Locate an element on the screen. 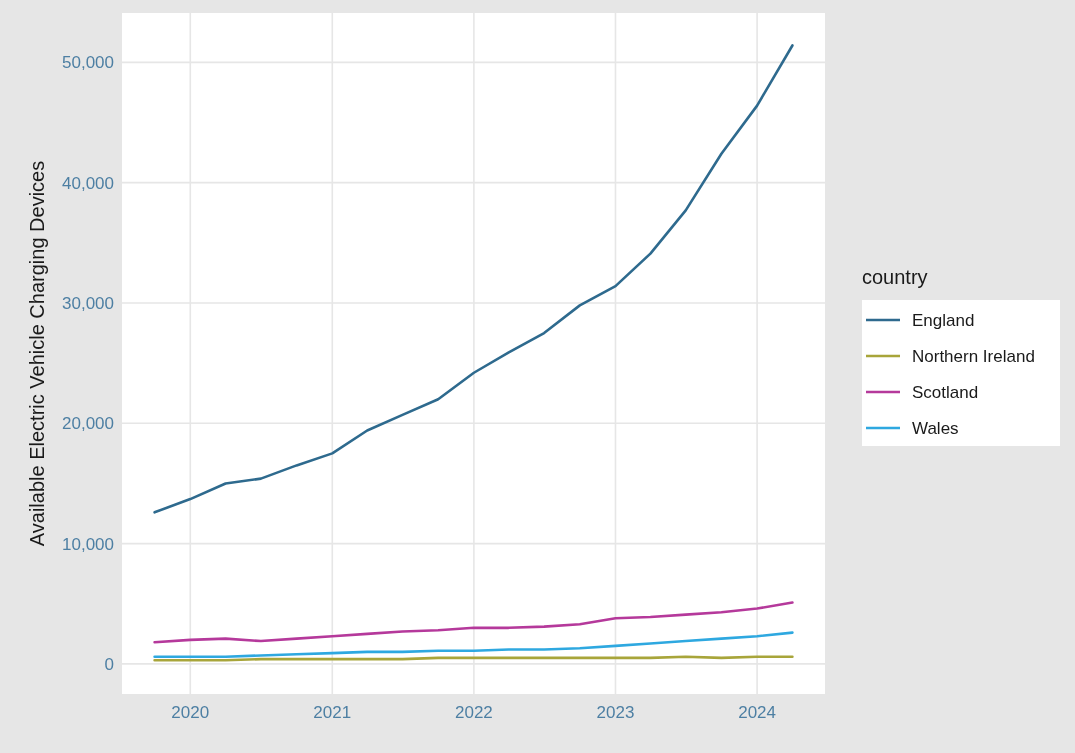  x-tick-label: 2023 is located at coordinates (615, 712).